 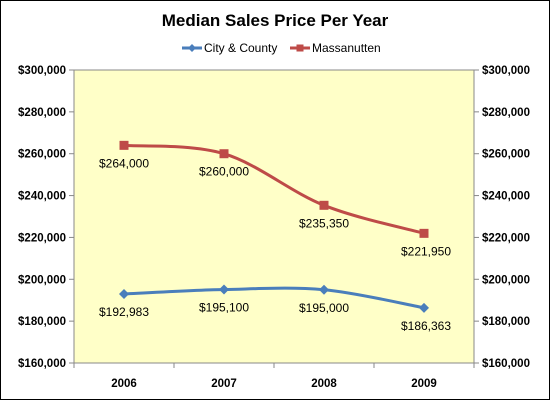 What do you see at coordinates (42, 71) in the screenshot?
I see `y-tick-label-left: $300,000` at bounding box center [42, 71].